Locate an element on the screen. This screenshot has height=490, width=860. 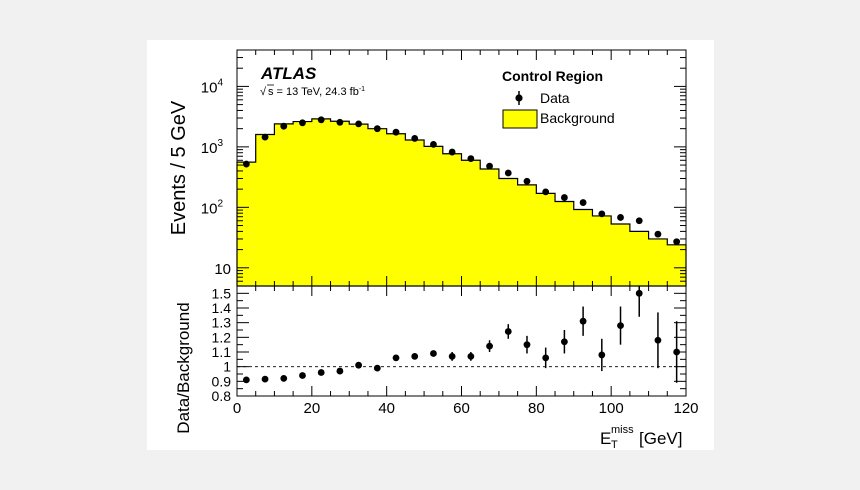
ratio-y-tick-label: 1.5 is located at coordinates (222, 293).